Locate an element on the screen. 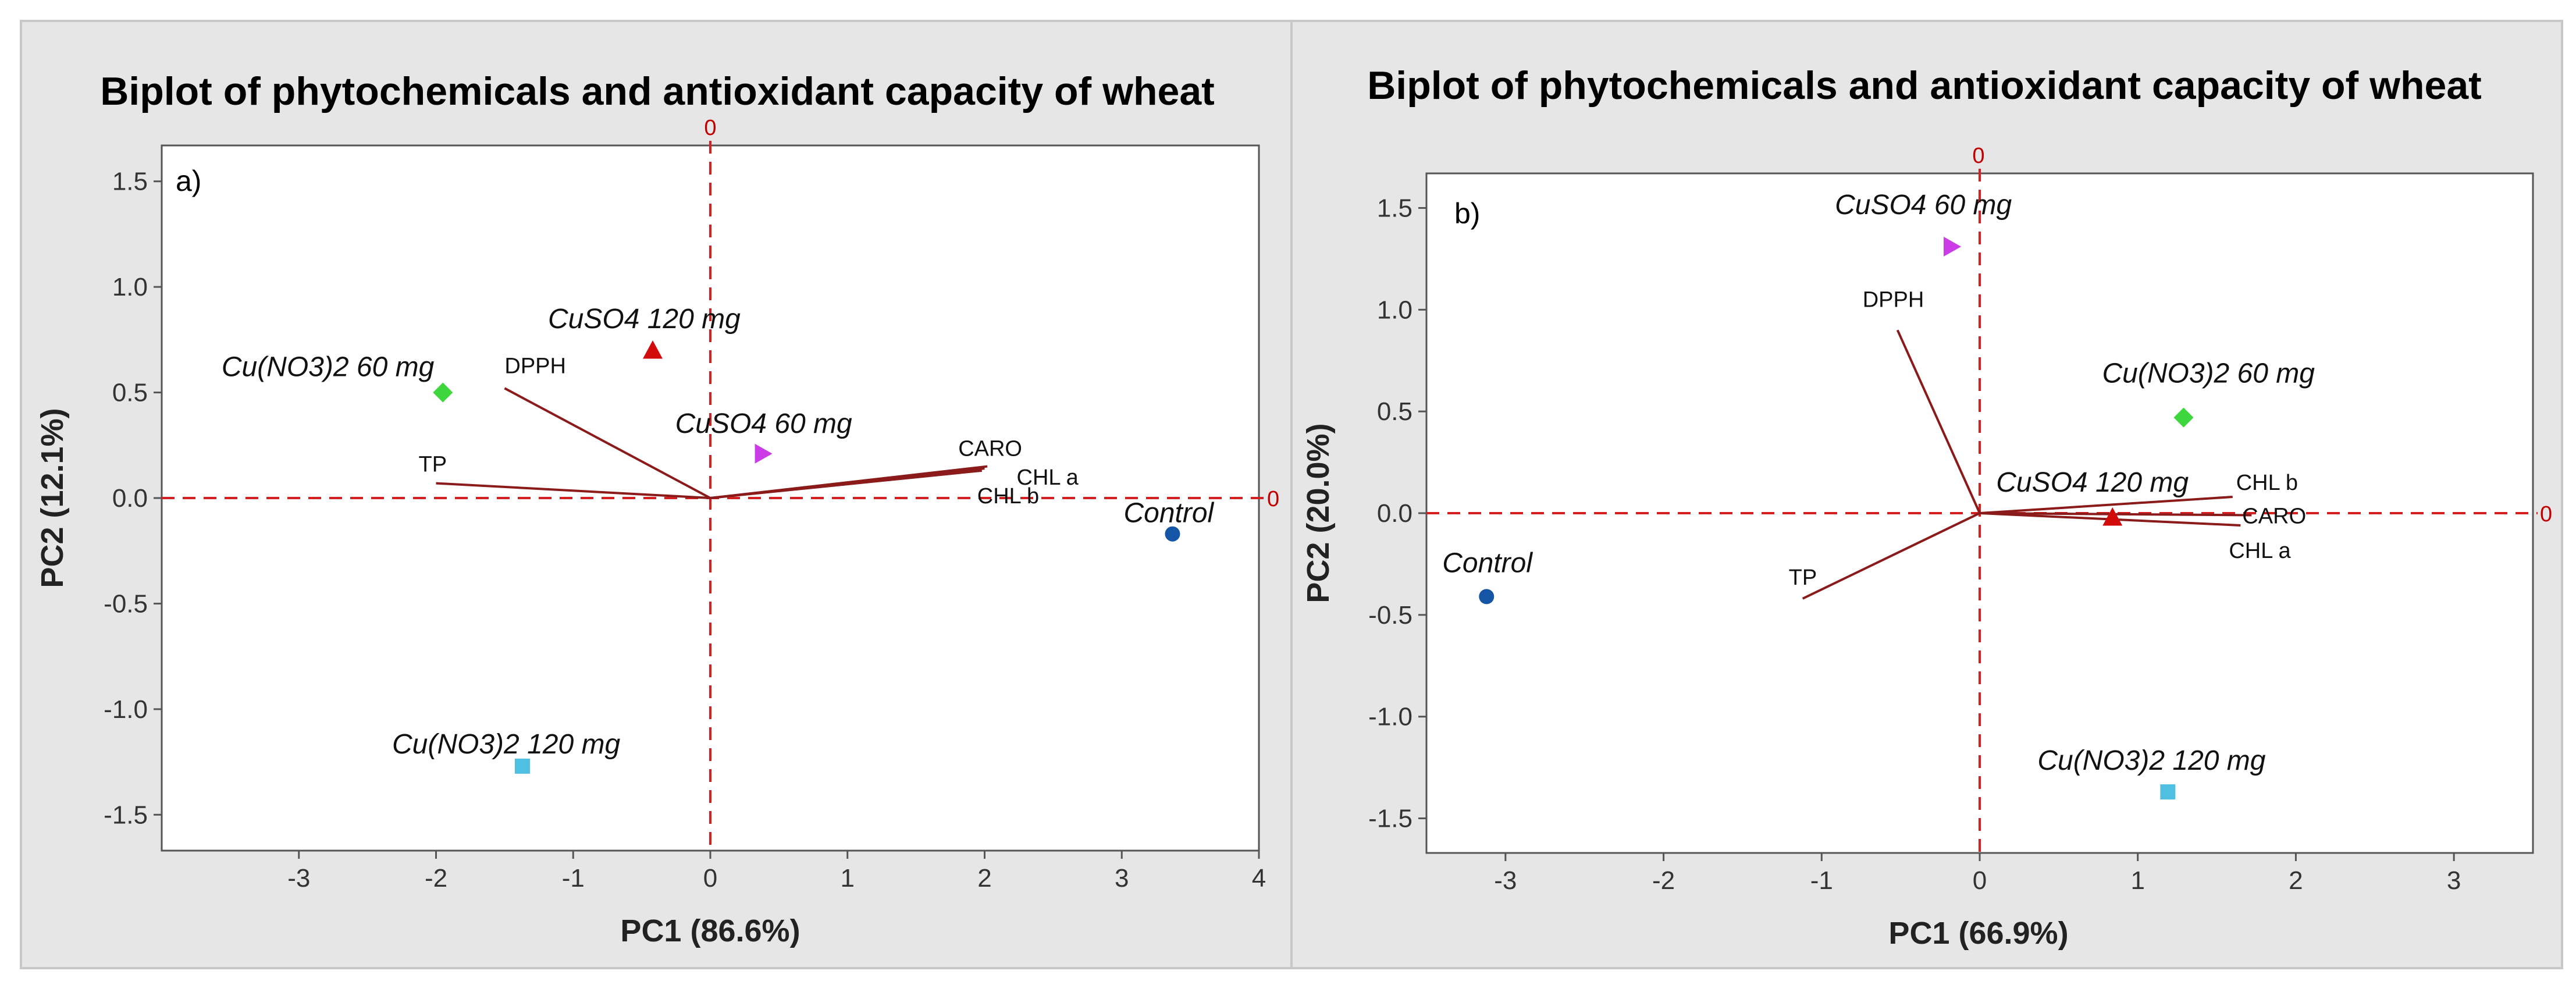  panel-b-horizontal-reference-label: 0 is located at coordinates (2546, 514).